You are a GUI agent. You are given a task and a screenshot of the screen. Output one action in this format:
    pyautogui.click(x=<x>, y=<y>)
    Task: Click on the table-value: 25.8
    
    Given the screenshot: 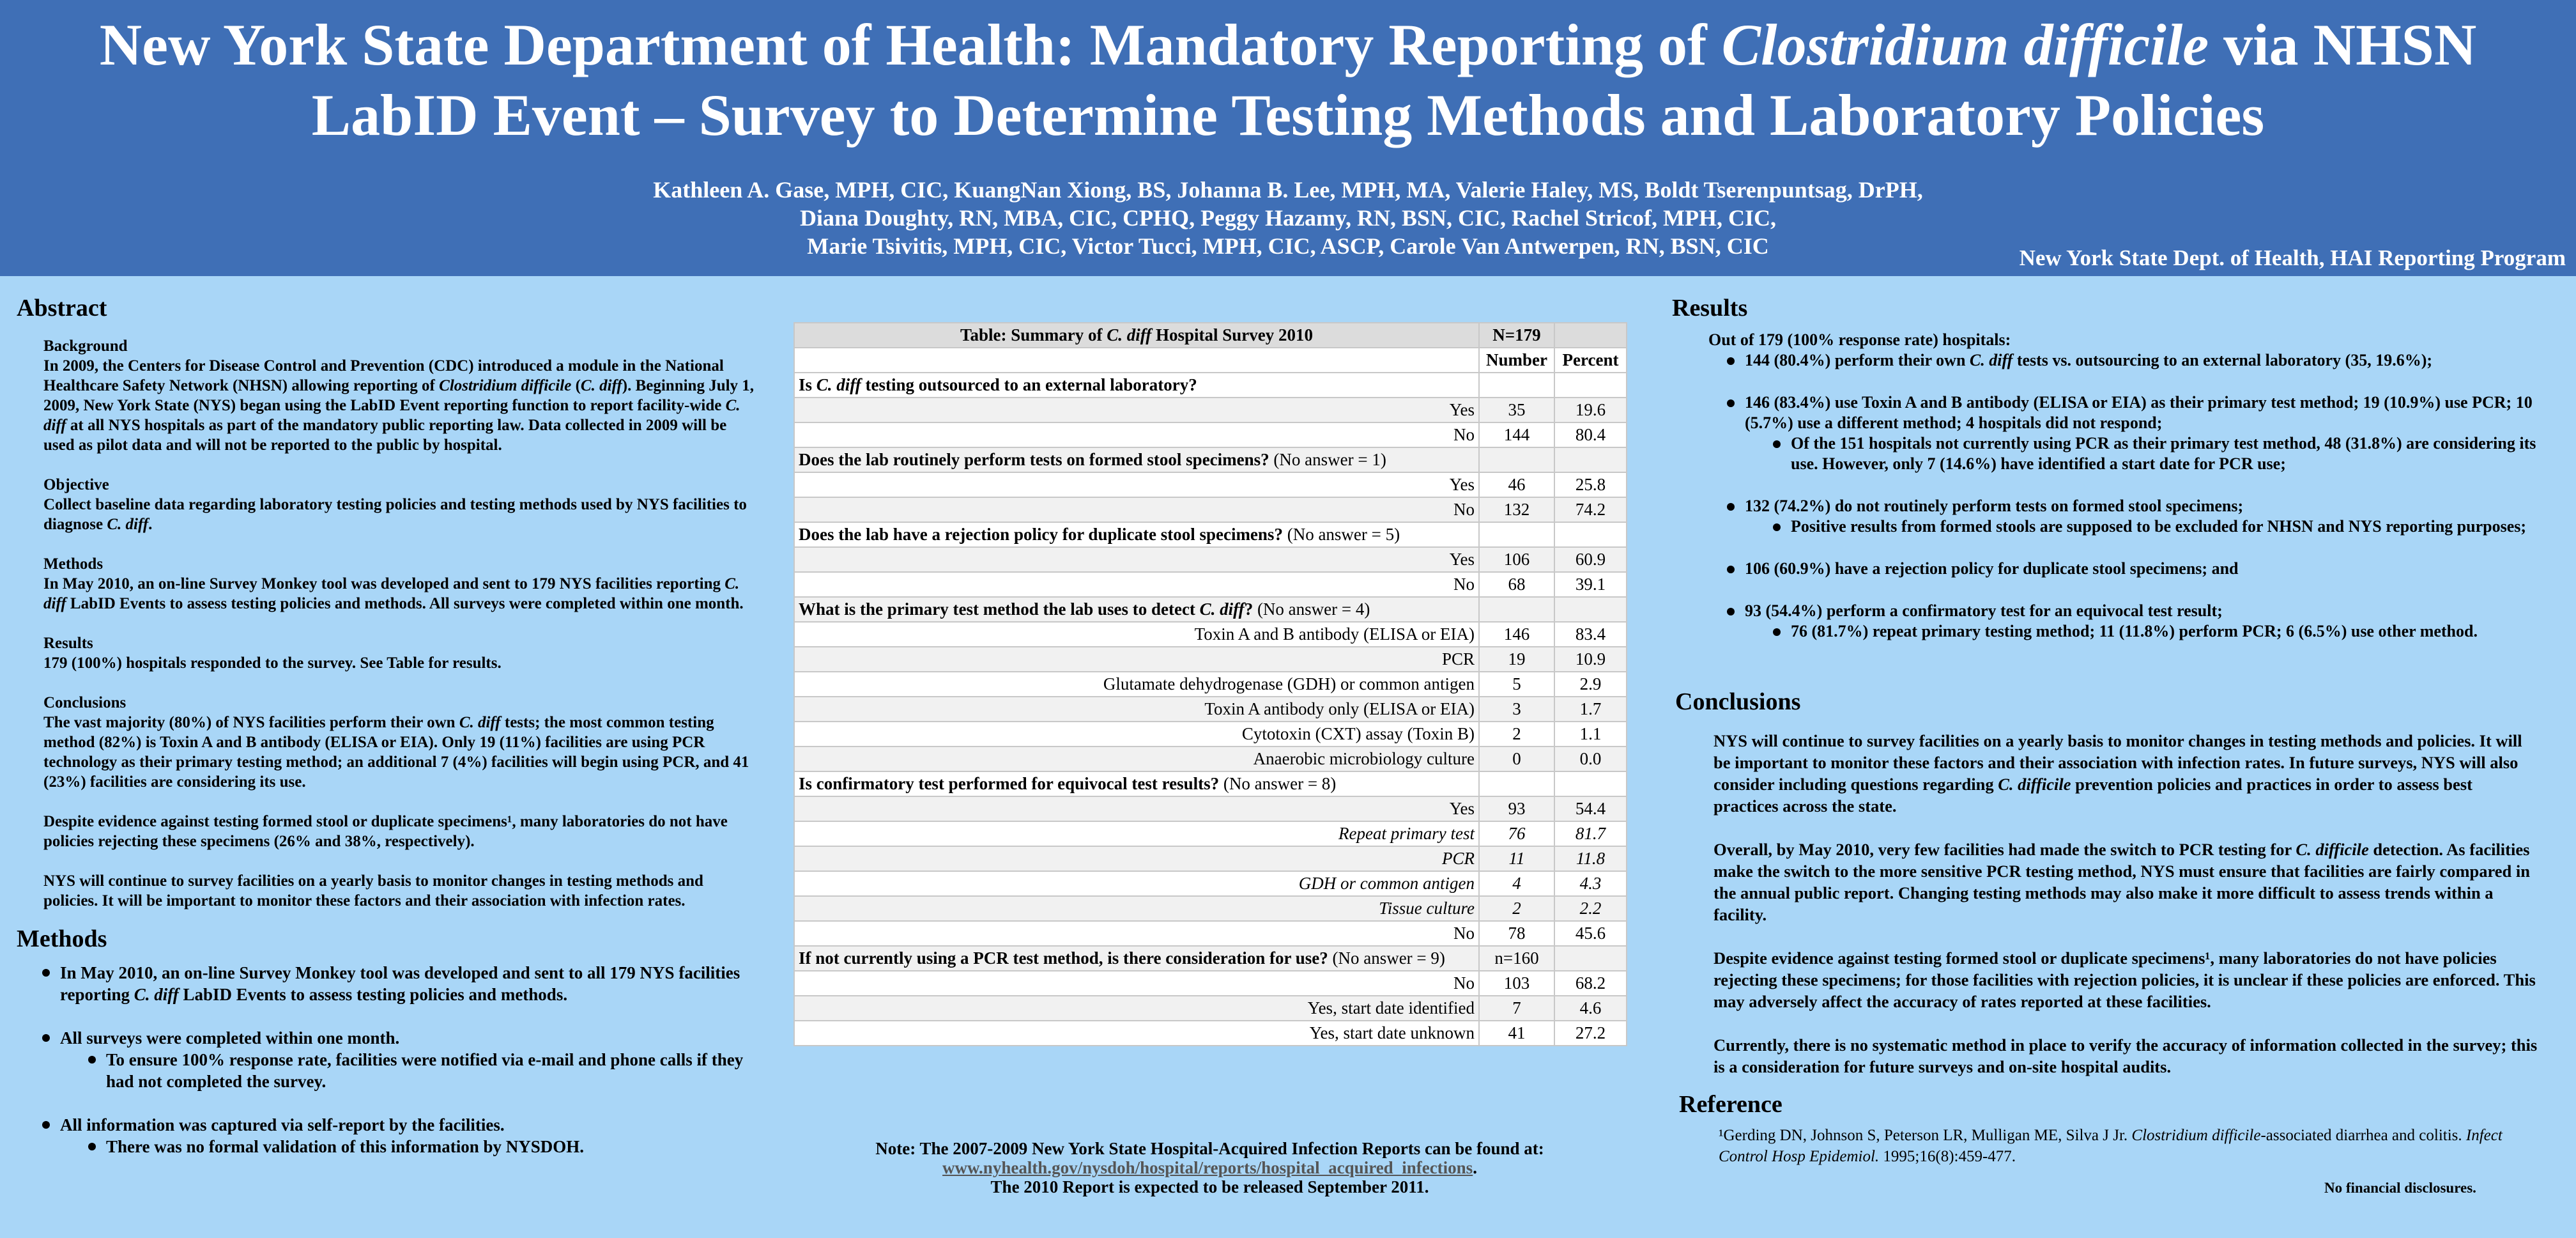 What is the action you would take?
    pyautogui.click(x=1590, y=485)
    